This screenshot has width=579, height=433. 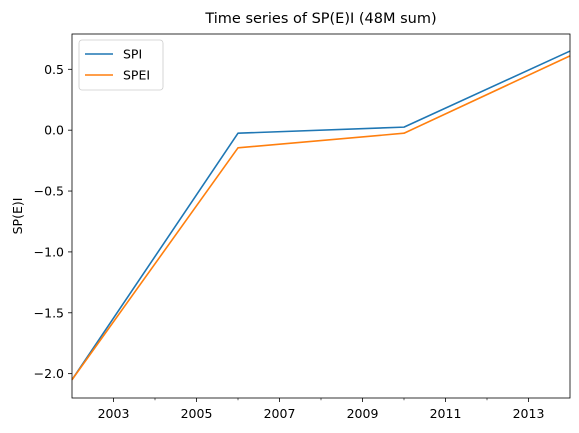 What do you see at coordinates (54, 130) in the screenshot?
I see `y-tick-label: 0.0` at bounding box center [54, 130].